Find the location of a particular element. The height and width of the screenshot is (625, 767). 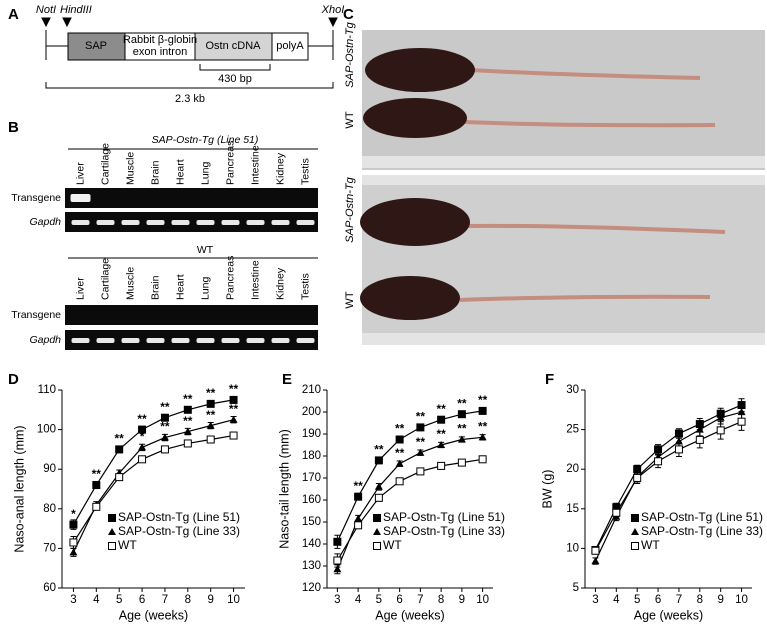

construct-element: Ostn cDNA is located at coordinates (233, 46).